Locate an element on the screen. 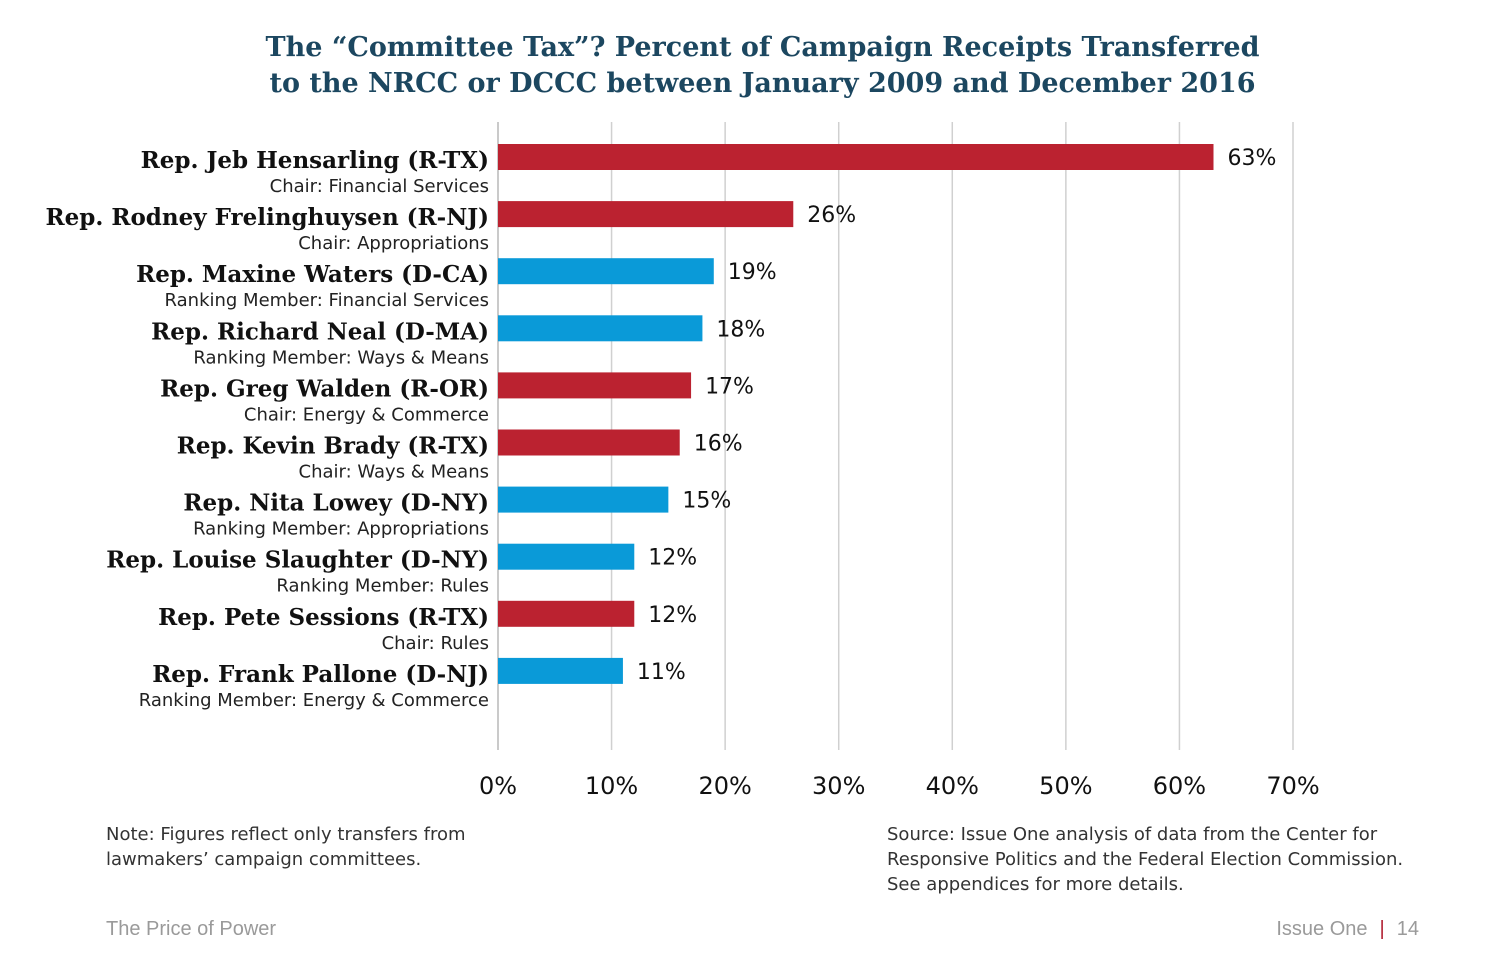 The height and width of the screenshot is (969, 1505). category-role-label: Ranking Member: Ways & Means is located at coordinates (341, 357).